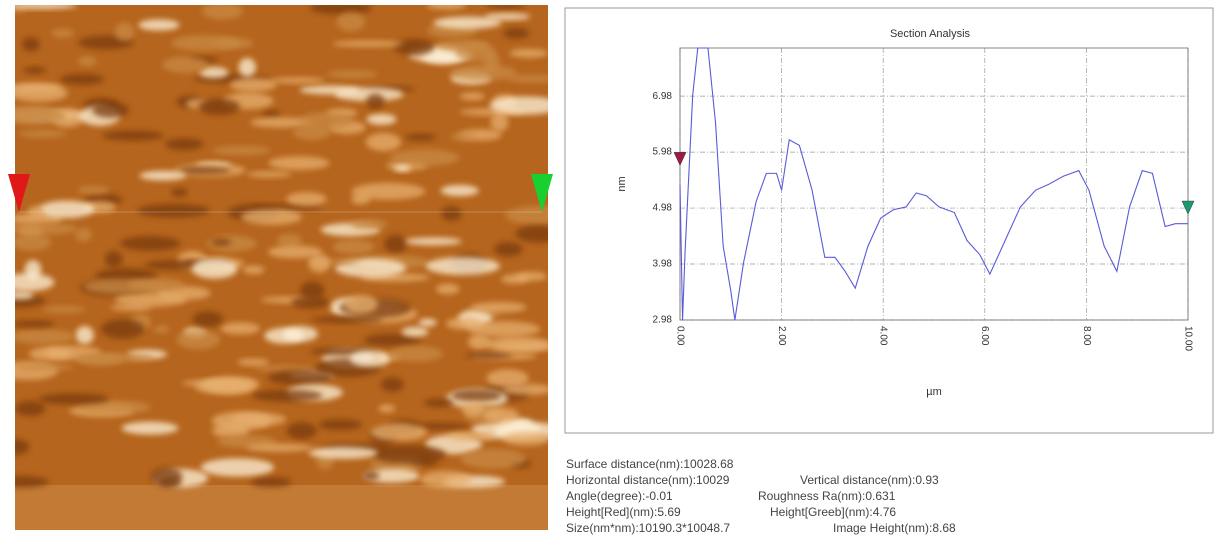  What do you see at coordinates (1187, 338) in the screenshot?
I see `x-tick-label: 10.00` at bounding box center [1187, 338].